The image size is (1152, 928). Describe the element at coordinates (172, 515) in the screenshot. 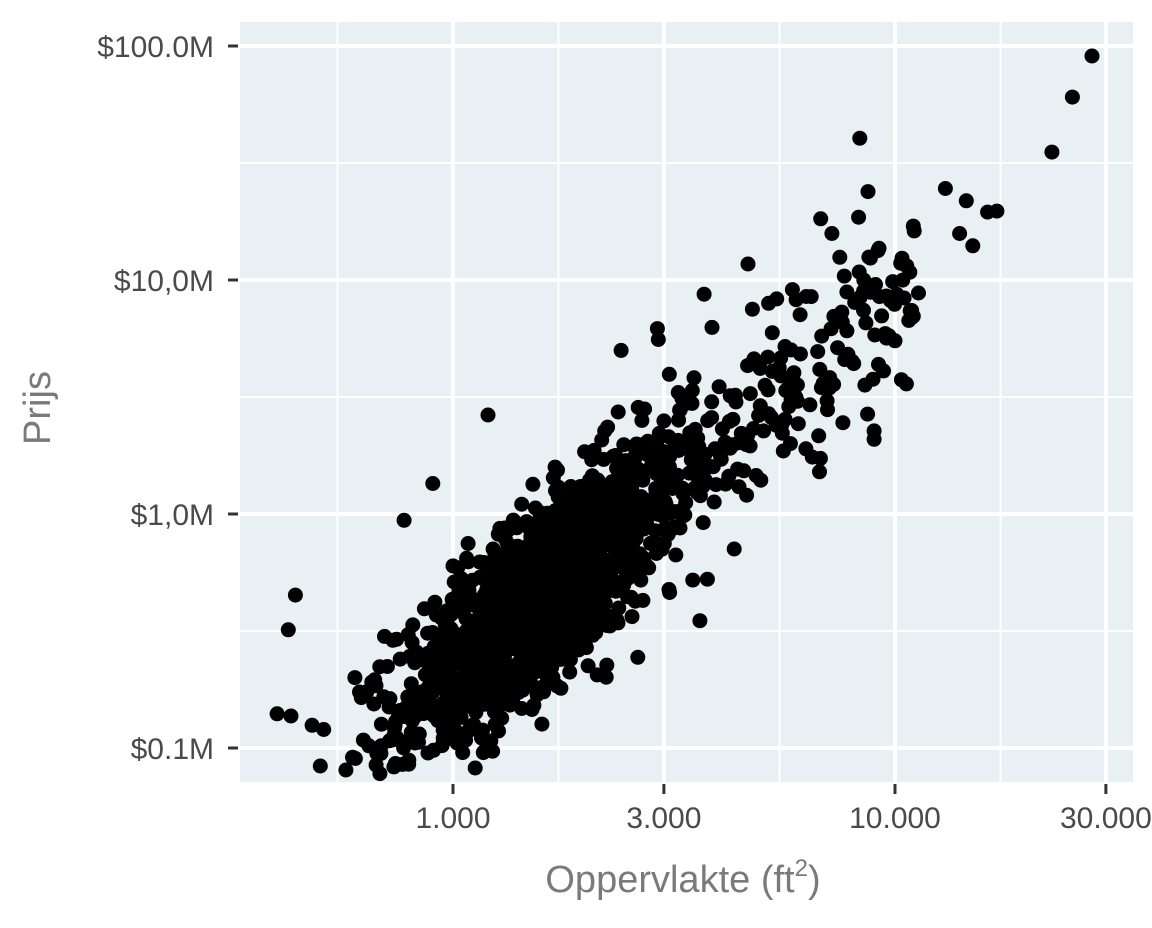

I see `y-tick-label: $1,0M` at that location.